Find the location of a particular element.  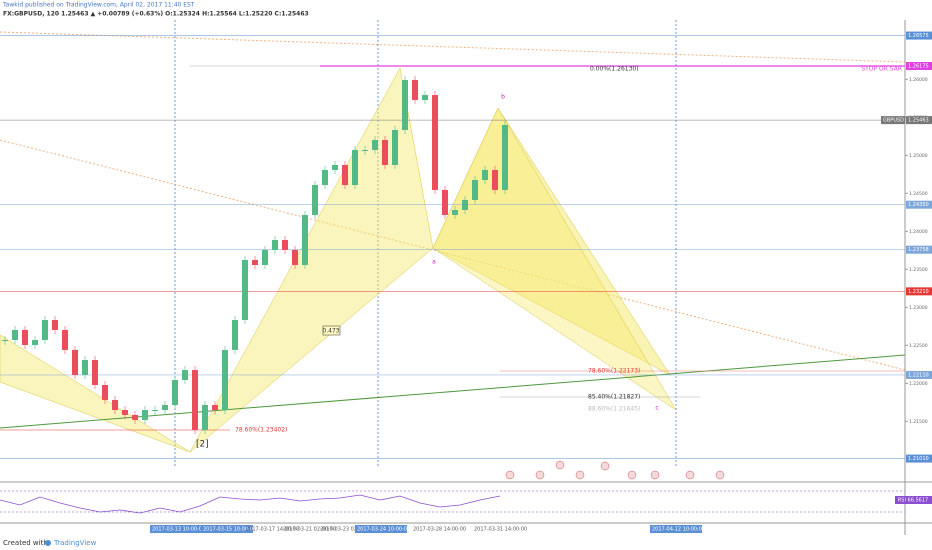

time-label: 2017-03-15 10:00:00 is located at coordinates (229, 530).